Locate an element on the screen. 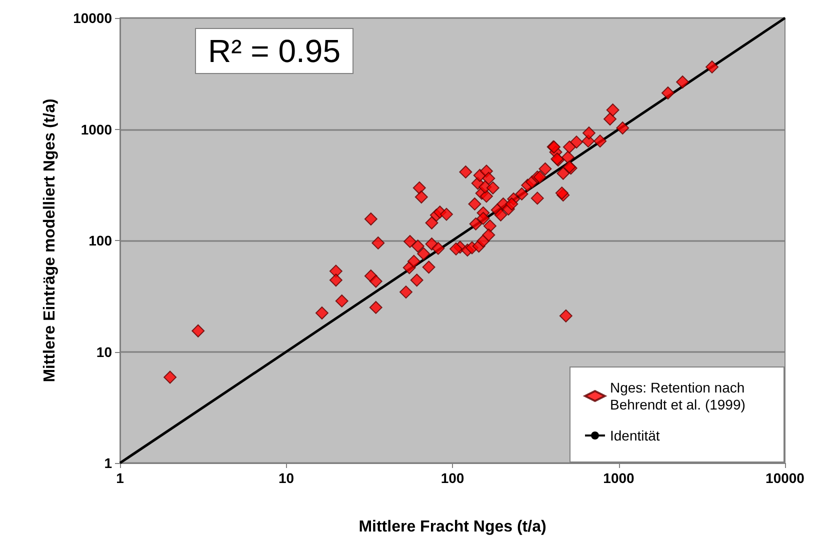  x-tick-label: 1 is located at coordinates (120, 478).